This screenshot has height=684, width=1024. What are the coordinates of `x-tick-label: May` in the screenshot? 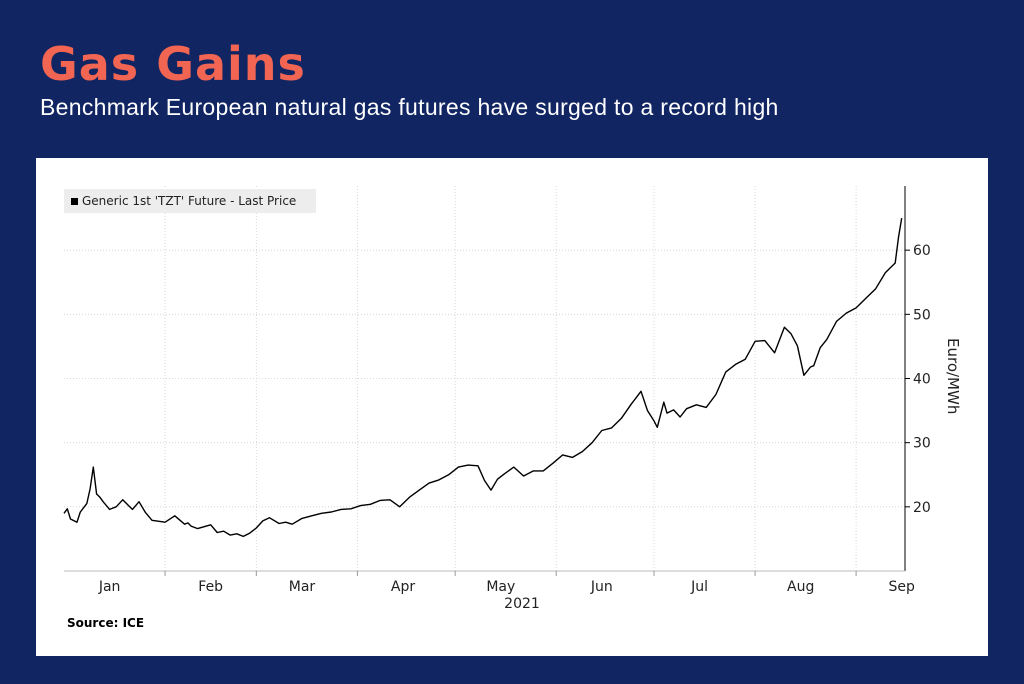 It's located at (500, 587).